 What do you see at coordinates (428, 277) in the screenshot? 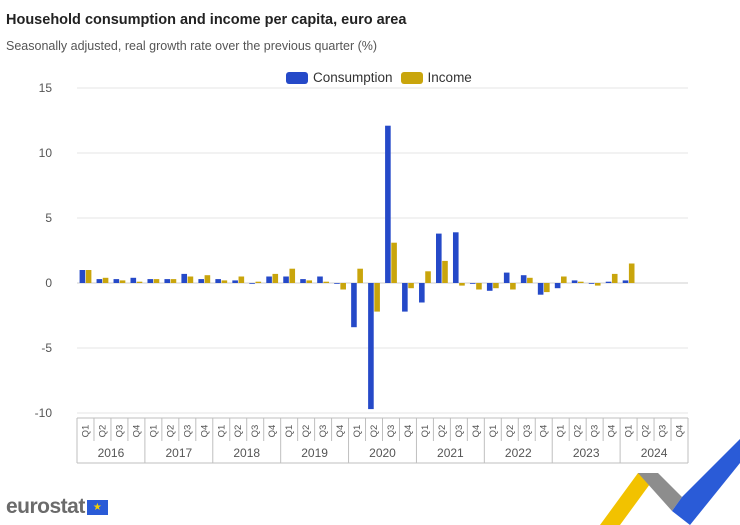
I see `bar-income-2021-Q1` at bounding box center [428, 277].